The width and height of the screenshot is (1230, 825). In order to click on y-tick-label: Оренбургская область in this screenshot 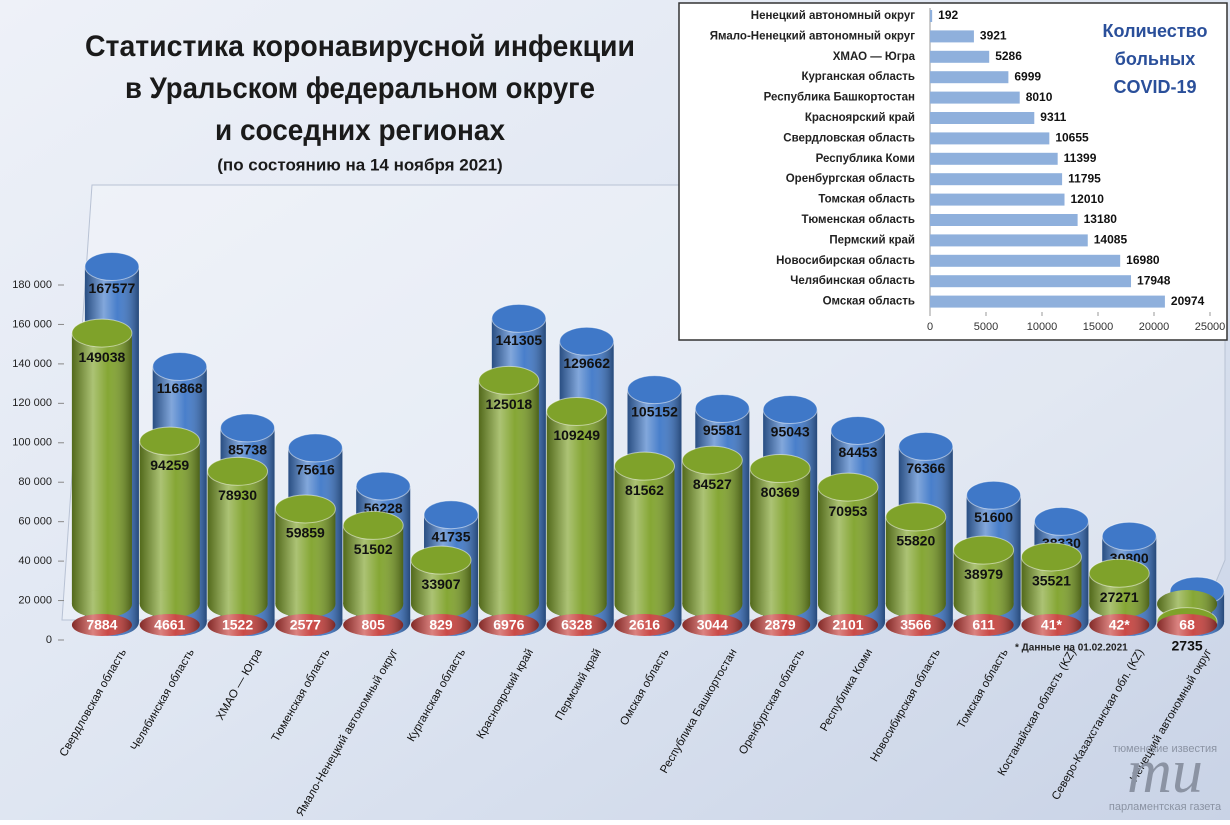, I will do `click(850, 179)`.